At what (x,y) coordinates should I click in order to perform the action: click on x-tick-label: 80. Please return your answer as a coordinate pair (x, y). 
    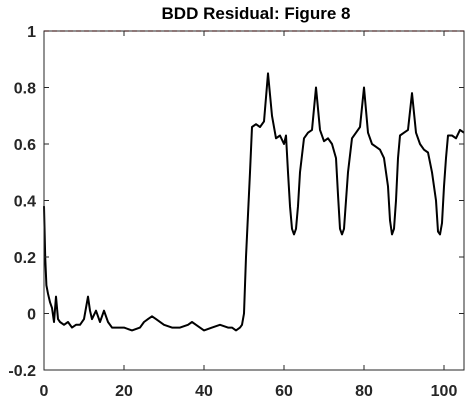
    Looking at the image, I should click on (364, 391).